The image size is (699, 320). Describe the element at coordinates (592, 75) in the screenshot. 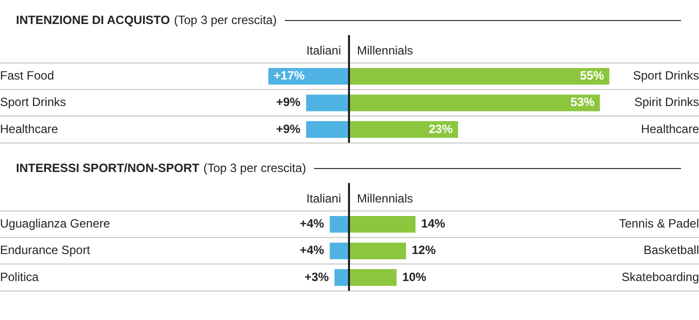

I see `data-label: 55%` at that location.